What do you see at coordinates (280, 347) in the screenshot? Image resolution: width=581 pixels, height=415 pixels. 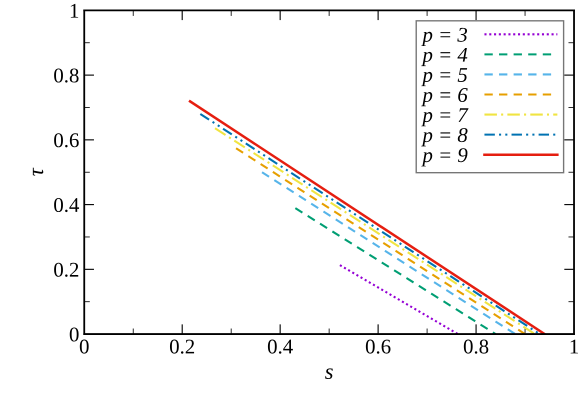 I see `x-tick-label: 0.4` at bounding box center [280, 347].